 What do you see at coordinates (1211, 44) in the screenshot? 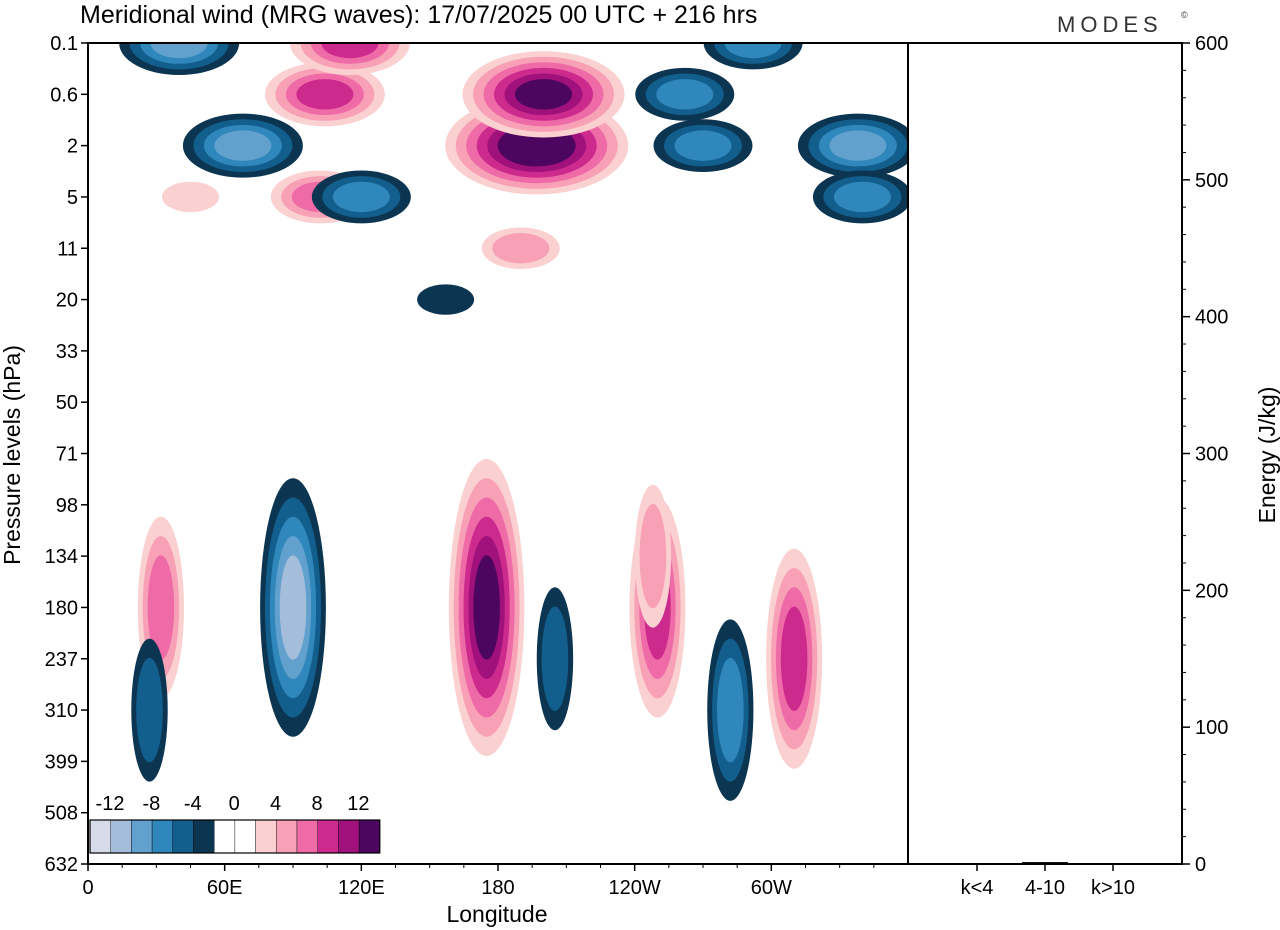
I see `energy-tick-label: 600` at bounding box center [1211, 44].